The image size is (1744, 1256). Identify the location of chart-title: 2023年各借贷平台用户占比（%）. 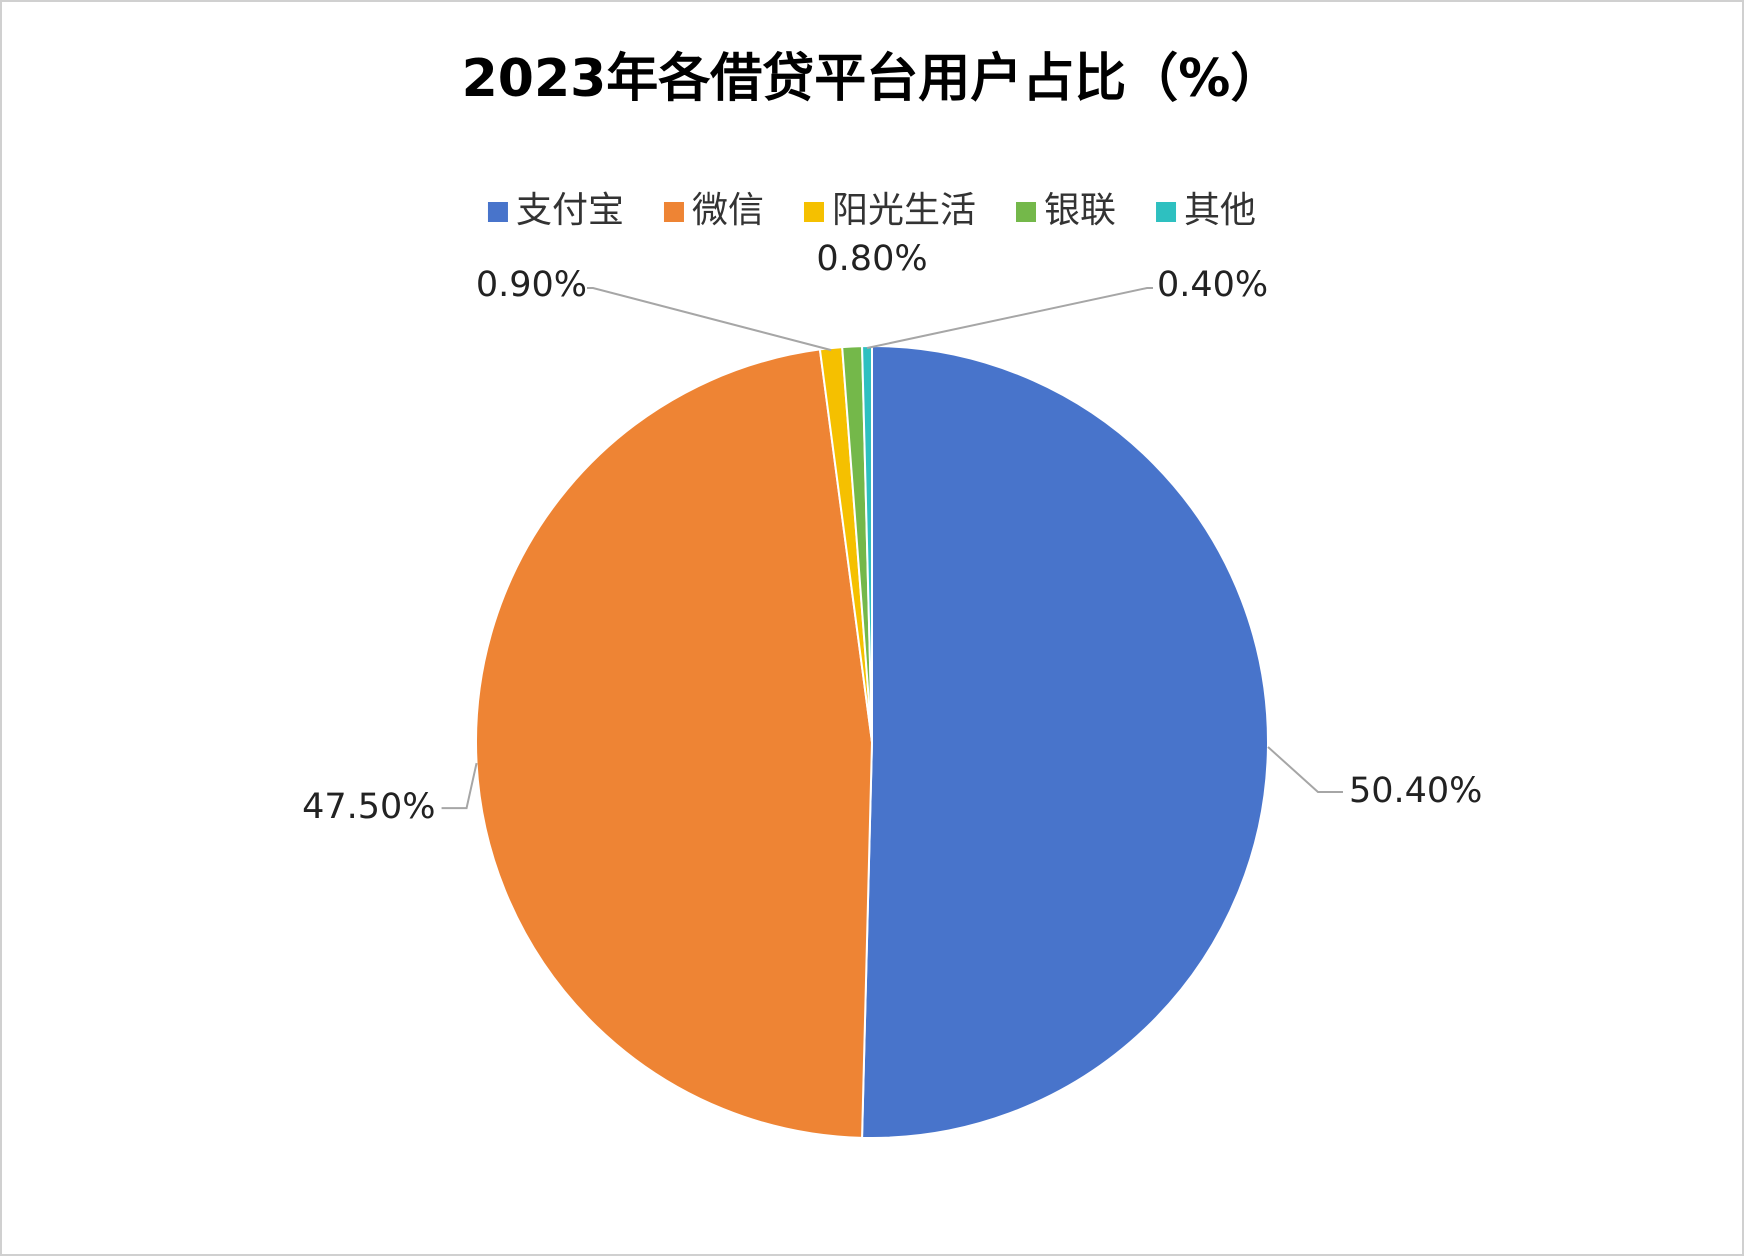
(872, 79).